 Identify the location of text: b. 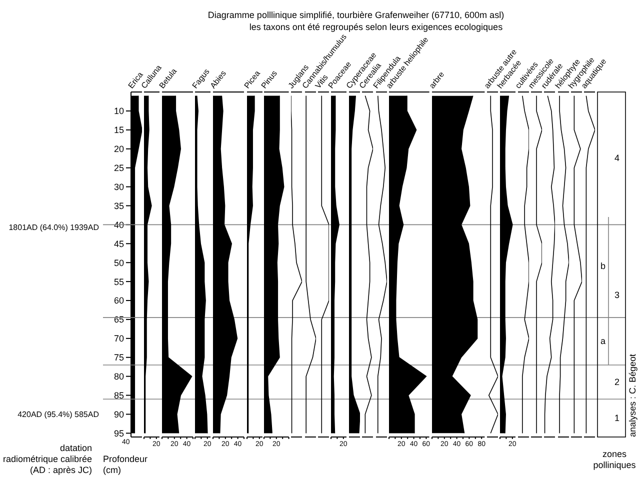
(603, 266).